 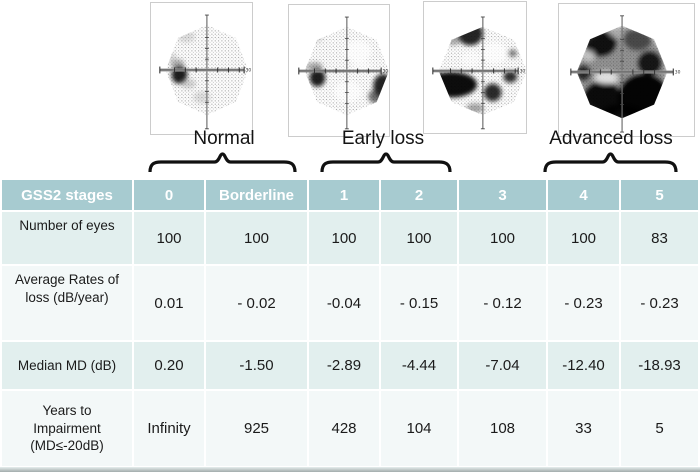 What do you see at coordinates (659, 365) in the screenshot?
I see `cell-median-md-db-stage-5: -18.93` at bounding box center [659, 365].